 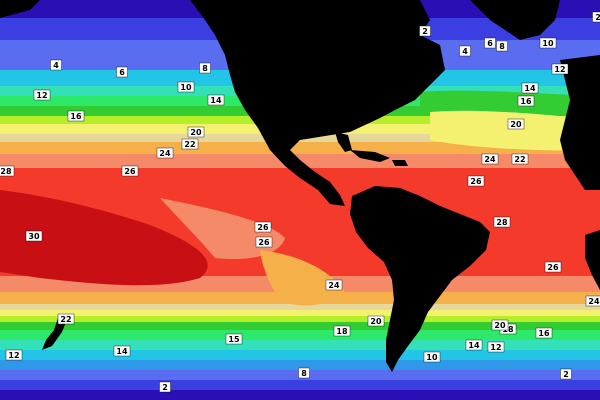 What do you see at coordinates (300, 346) in the screenshot?
I see `band-12-south` at bounding box center [300, 346].